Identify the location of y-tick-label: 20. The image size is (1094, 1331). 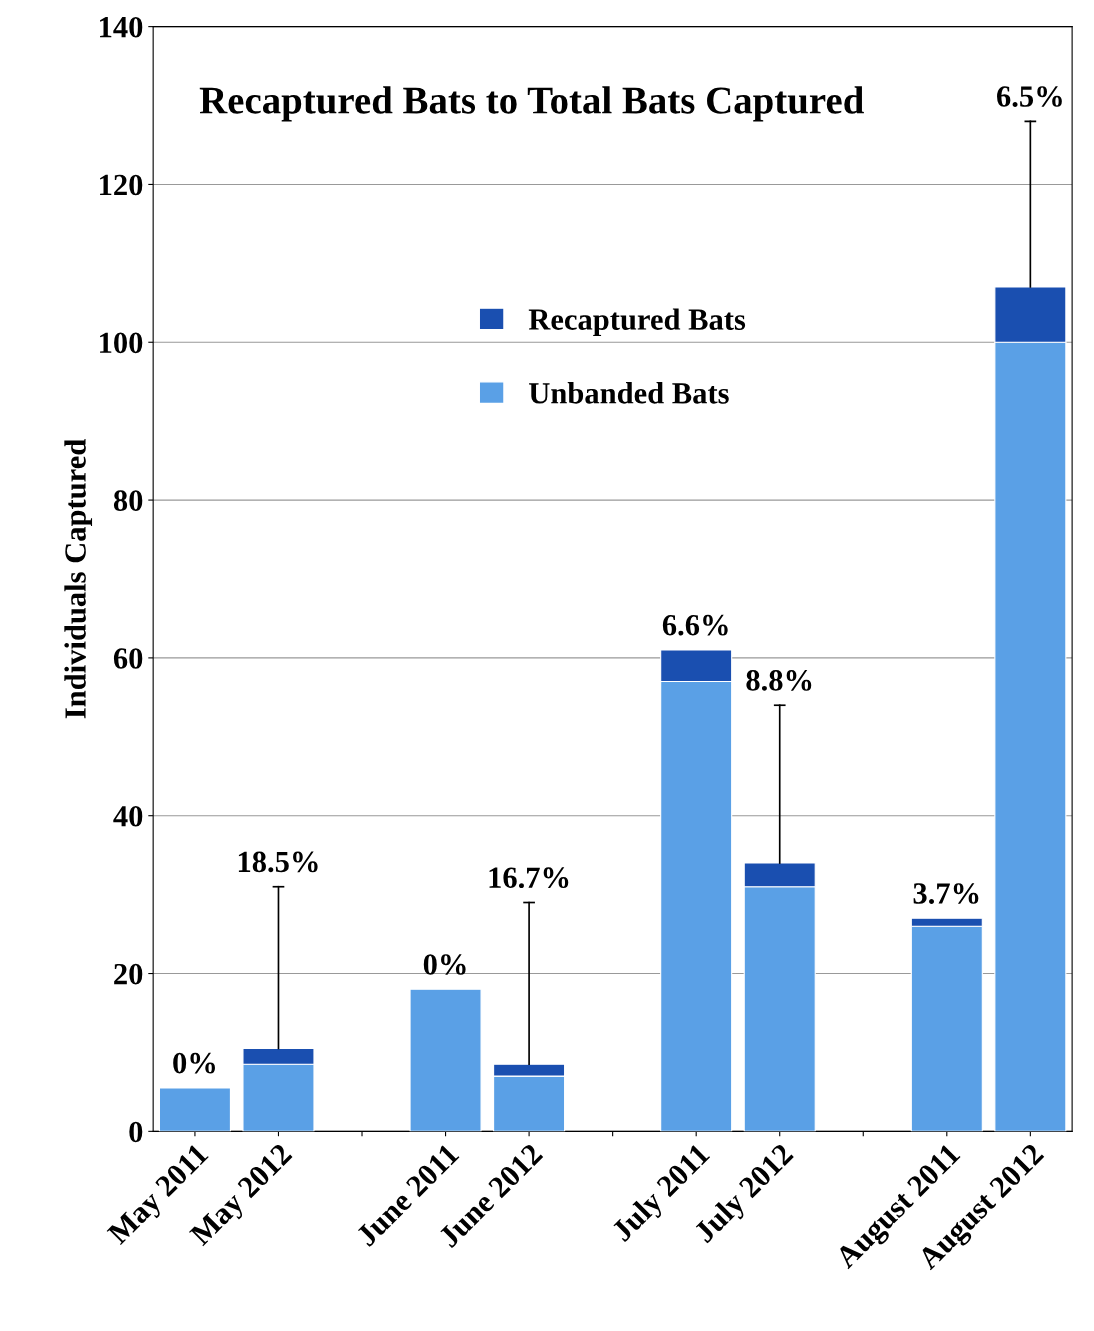
(128, 974).